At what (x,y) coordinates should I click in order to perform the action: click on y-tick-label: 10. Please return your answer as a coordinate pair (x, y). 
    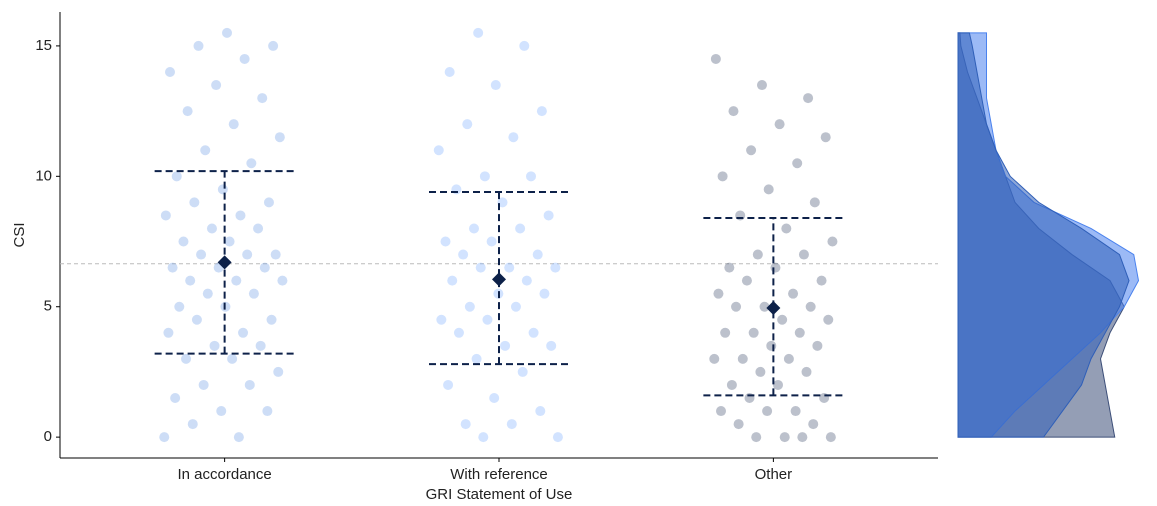
    Looking at the image, I should click on (43, 175).